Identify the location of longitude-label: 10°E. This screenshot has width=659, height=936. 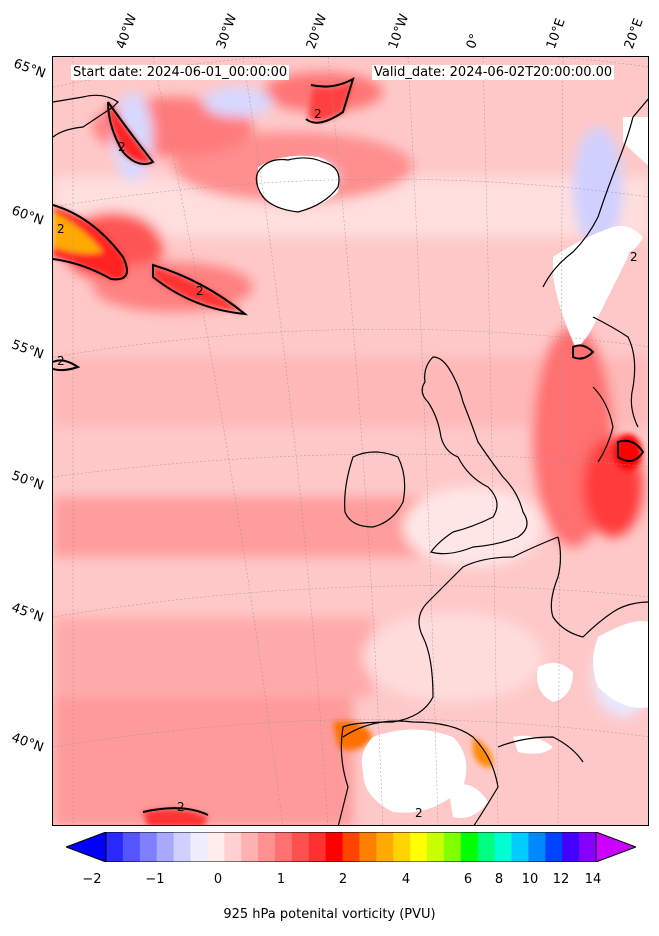
(556, 33).